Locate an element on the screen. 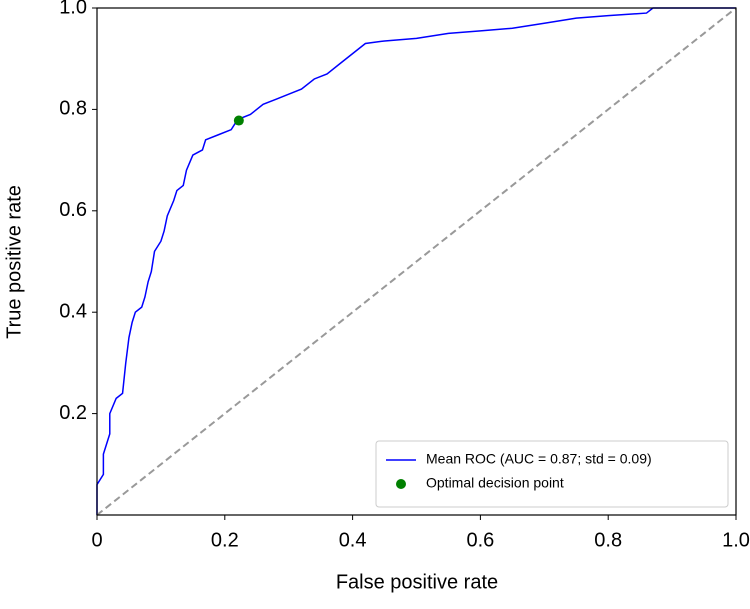 This screenshot has height=609, width=750. x-tick-label: 1.0 is located at coordinates (736, 540).